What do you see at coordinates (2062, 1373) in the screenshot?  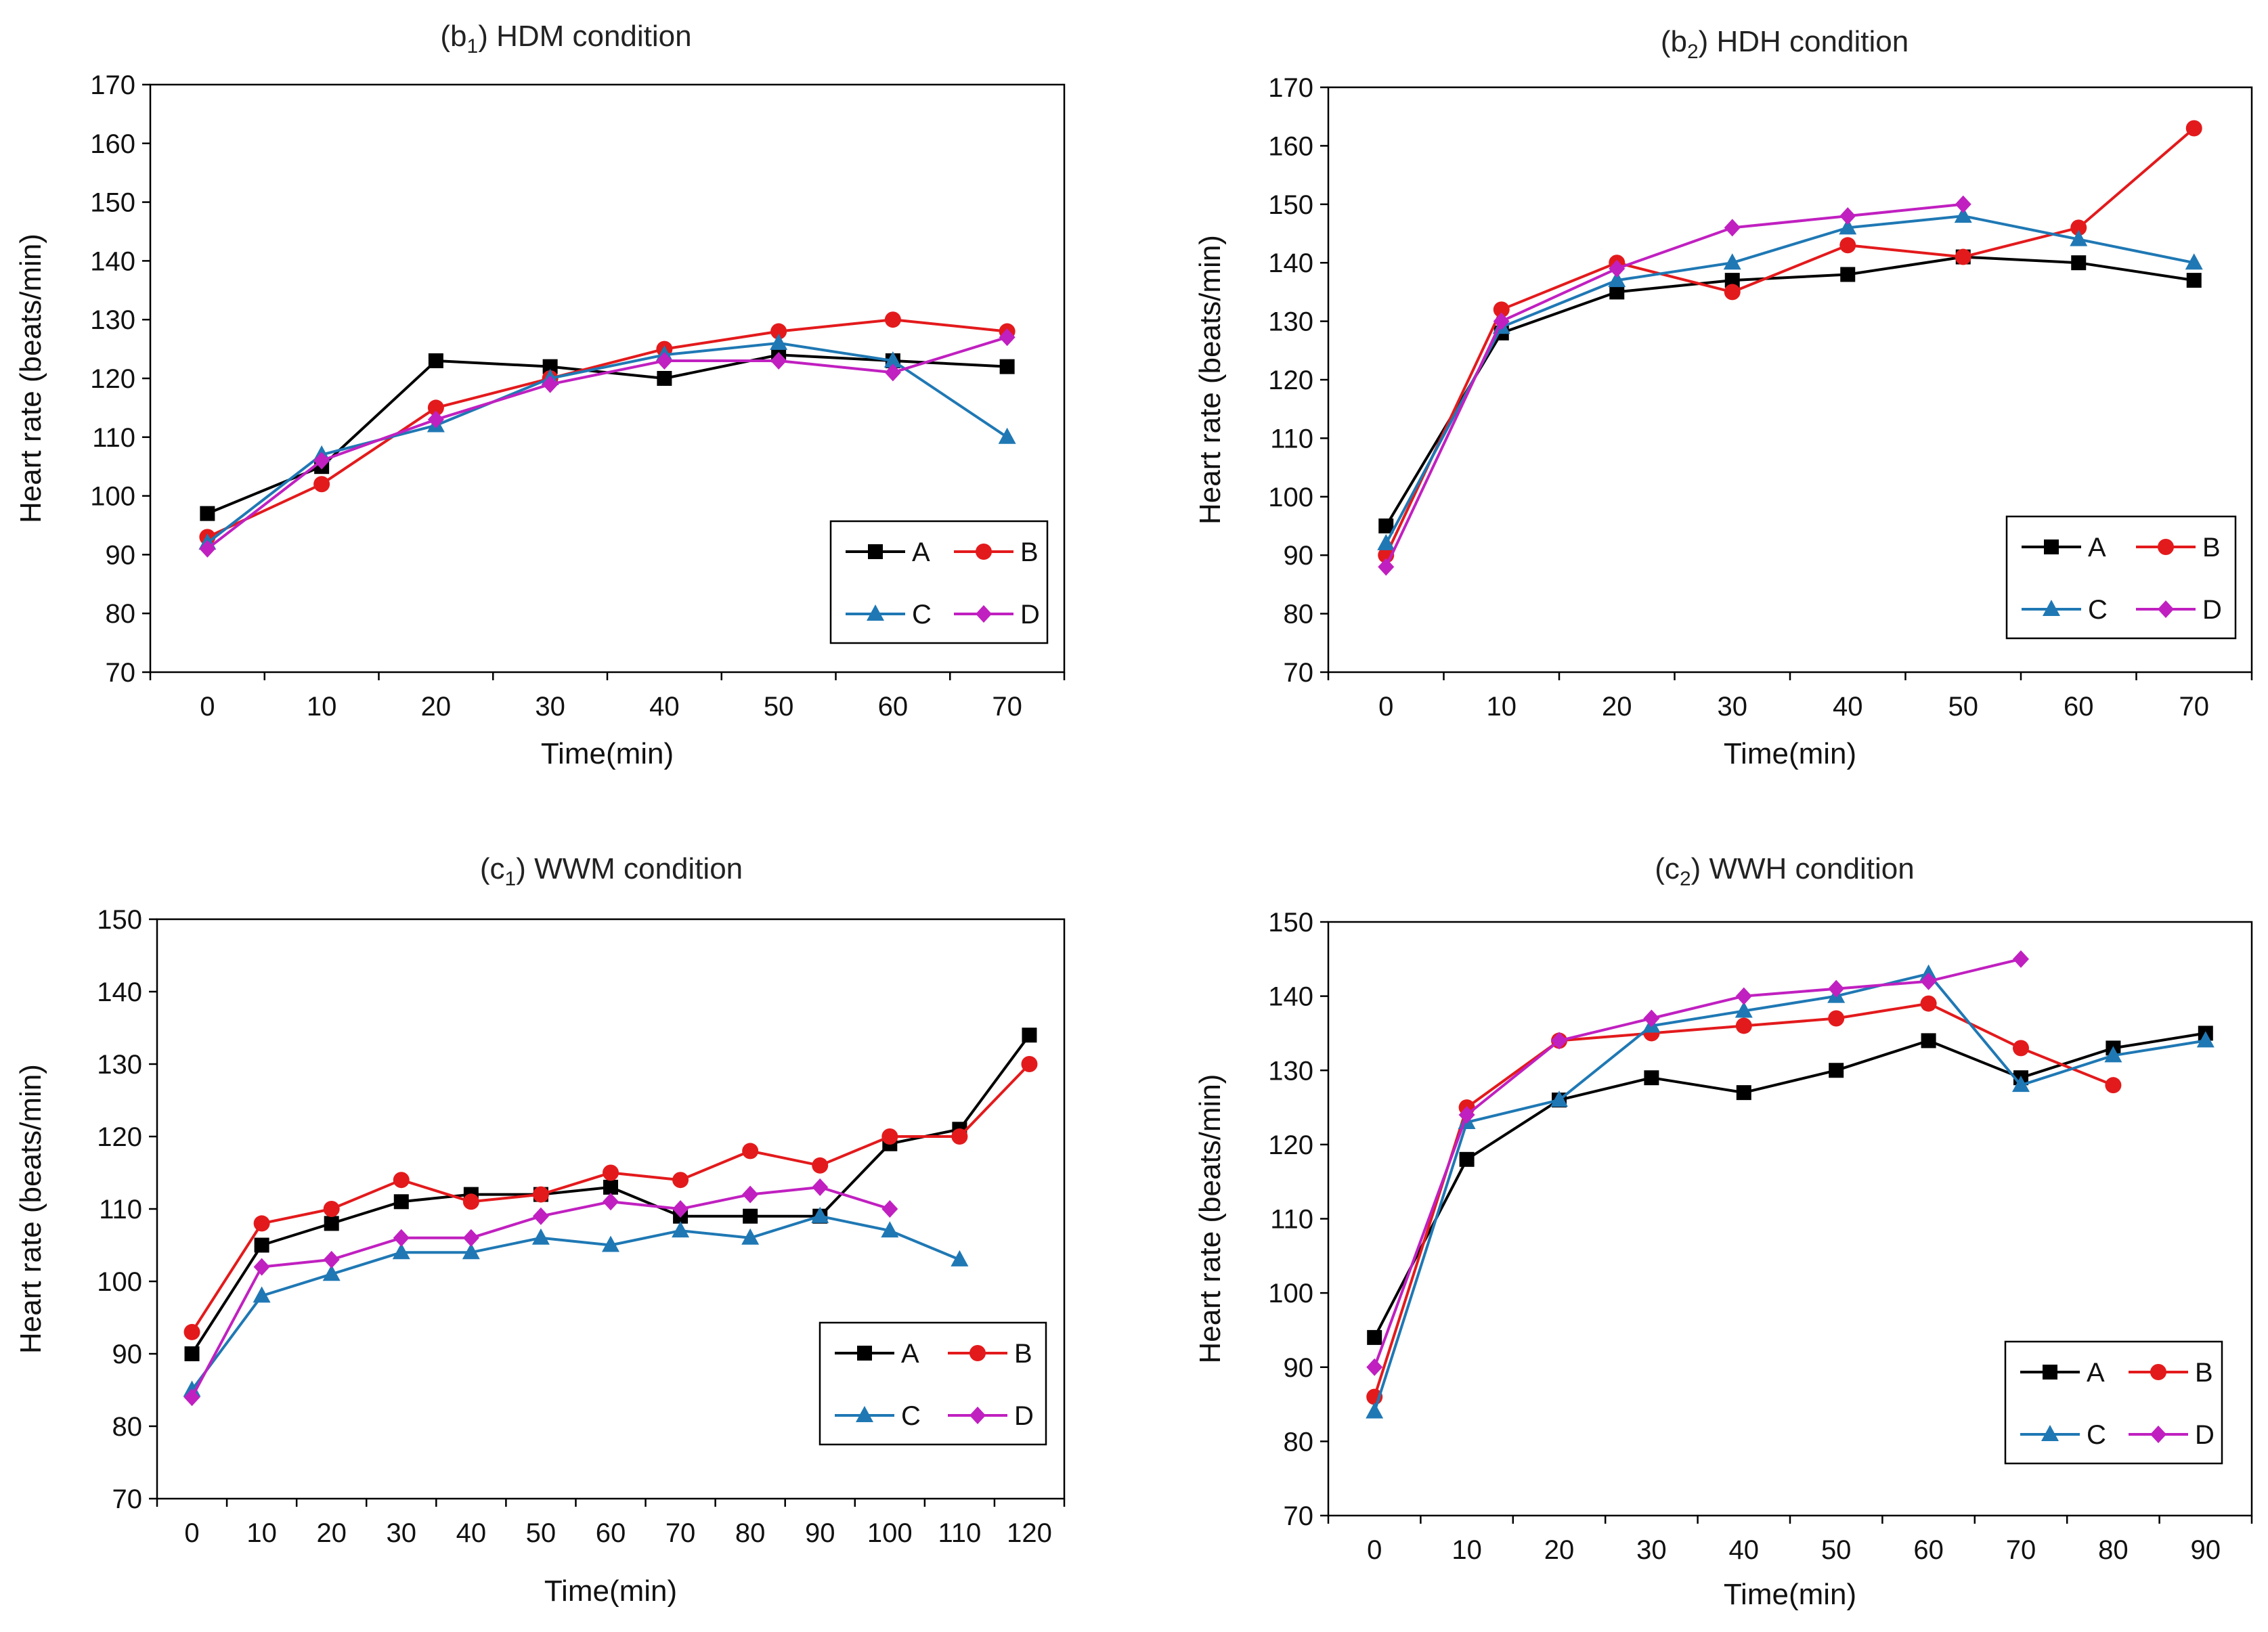 I see `legend-entry-A: A` at bounding box center [2062, 1373].